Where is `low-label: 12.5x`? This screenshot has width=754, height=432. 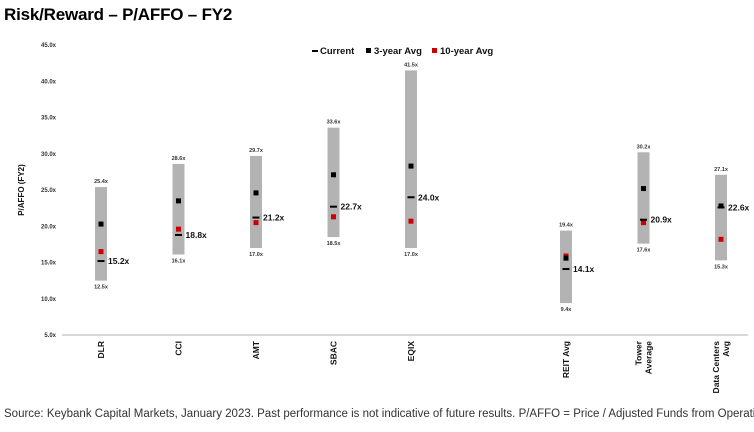
low-label: 12.5x is located at coordinates (101, 288).